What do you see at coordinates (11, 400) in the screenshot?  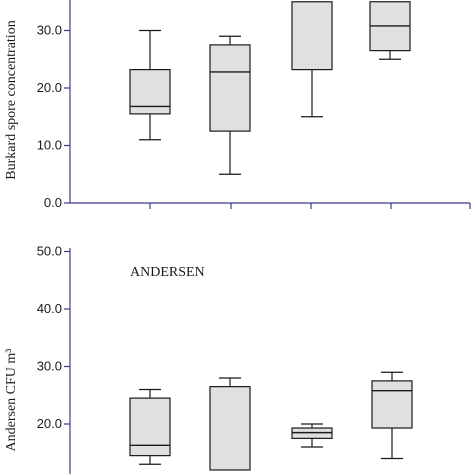 I see `y-axis-title: Andersen CFU m³` at bounding box center [11, 400].